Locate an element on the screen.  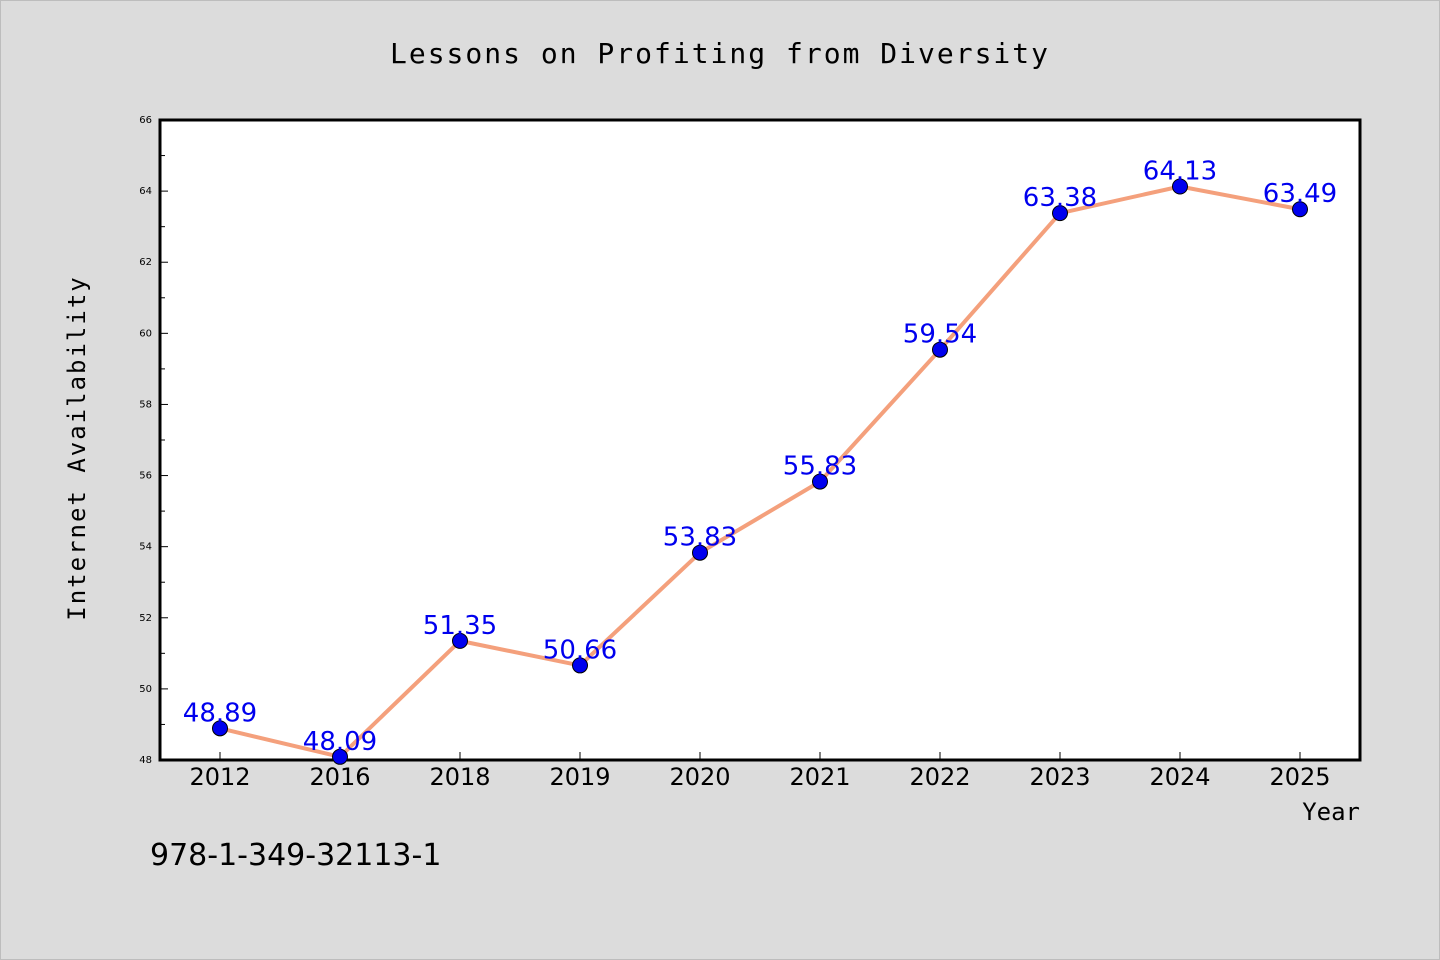
y-tick-label: 56 is located at coordinates (145, 476).